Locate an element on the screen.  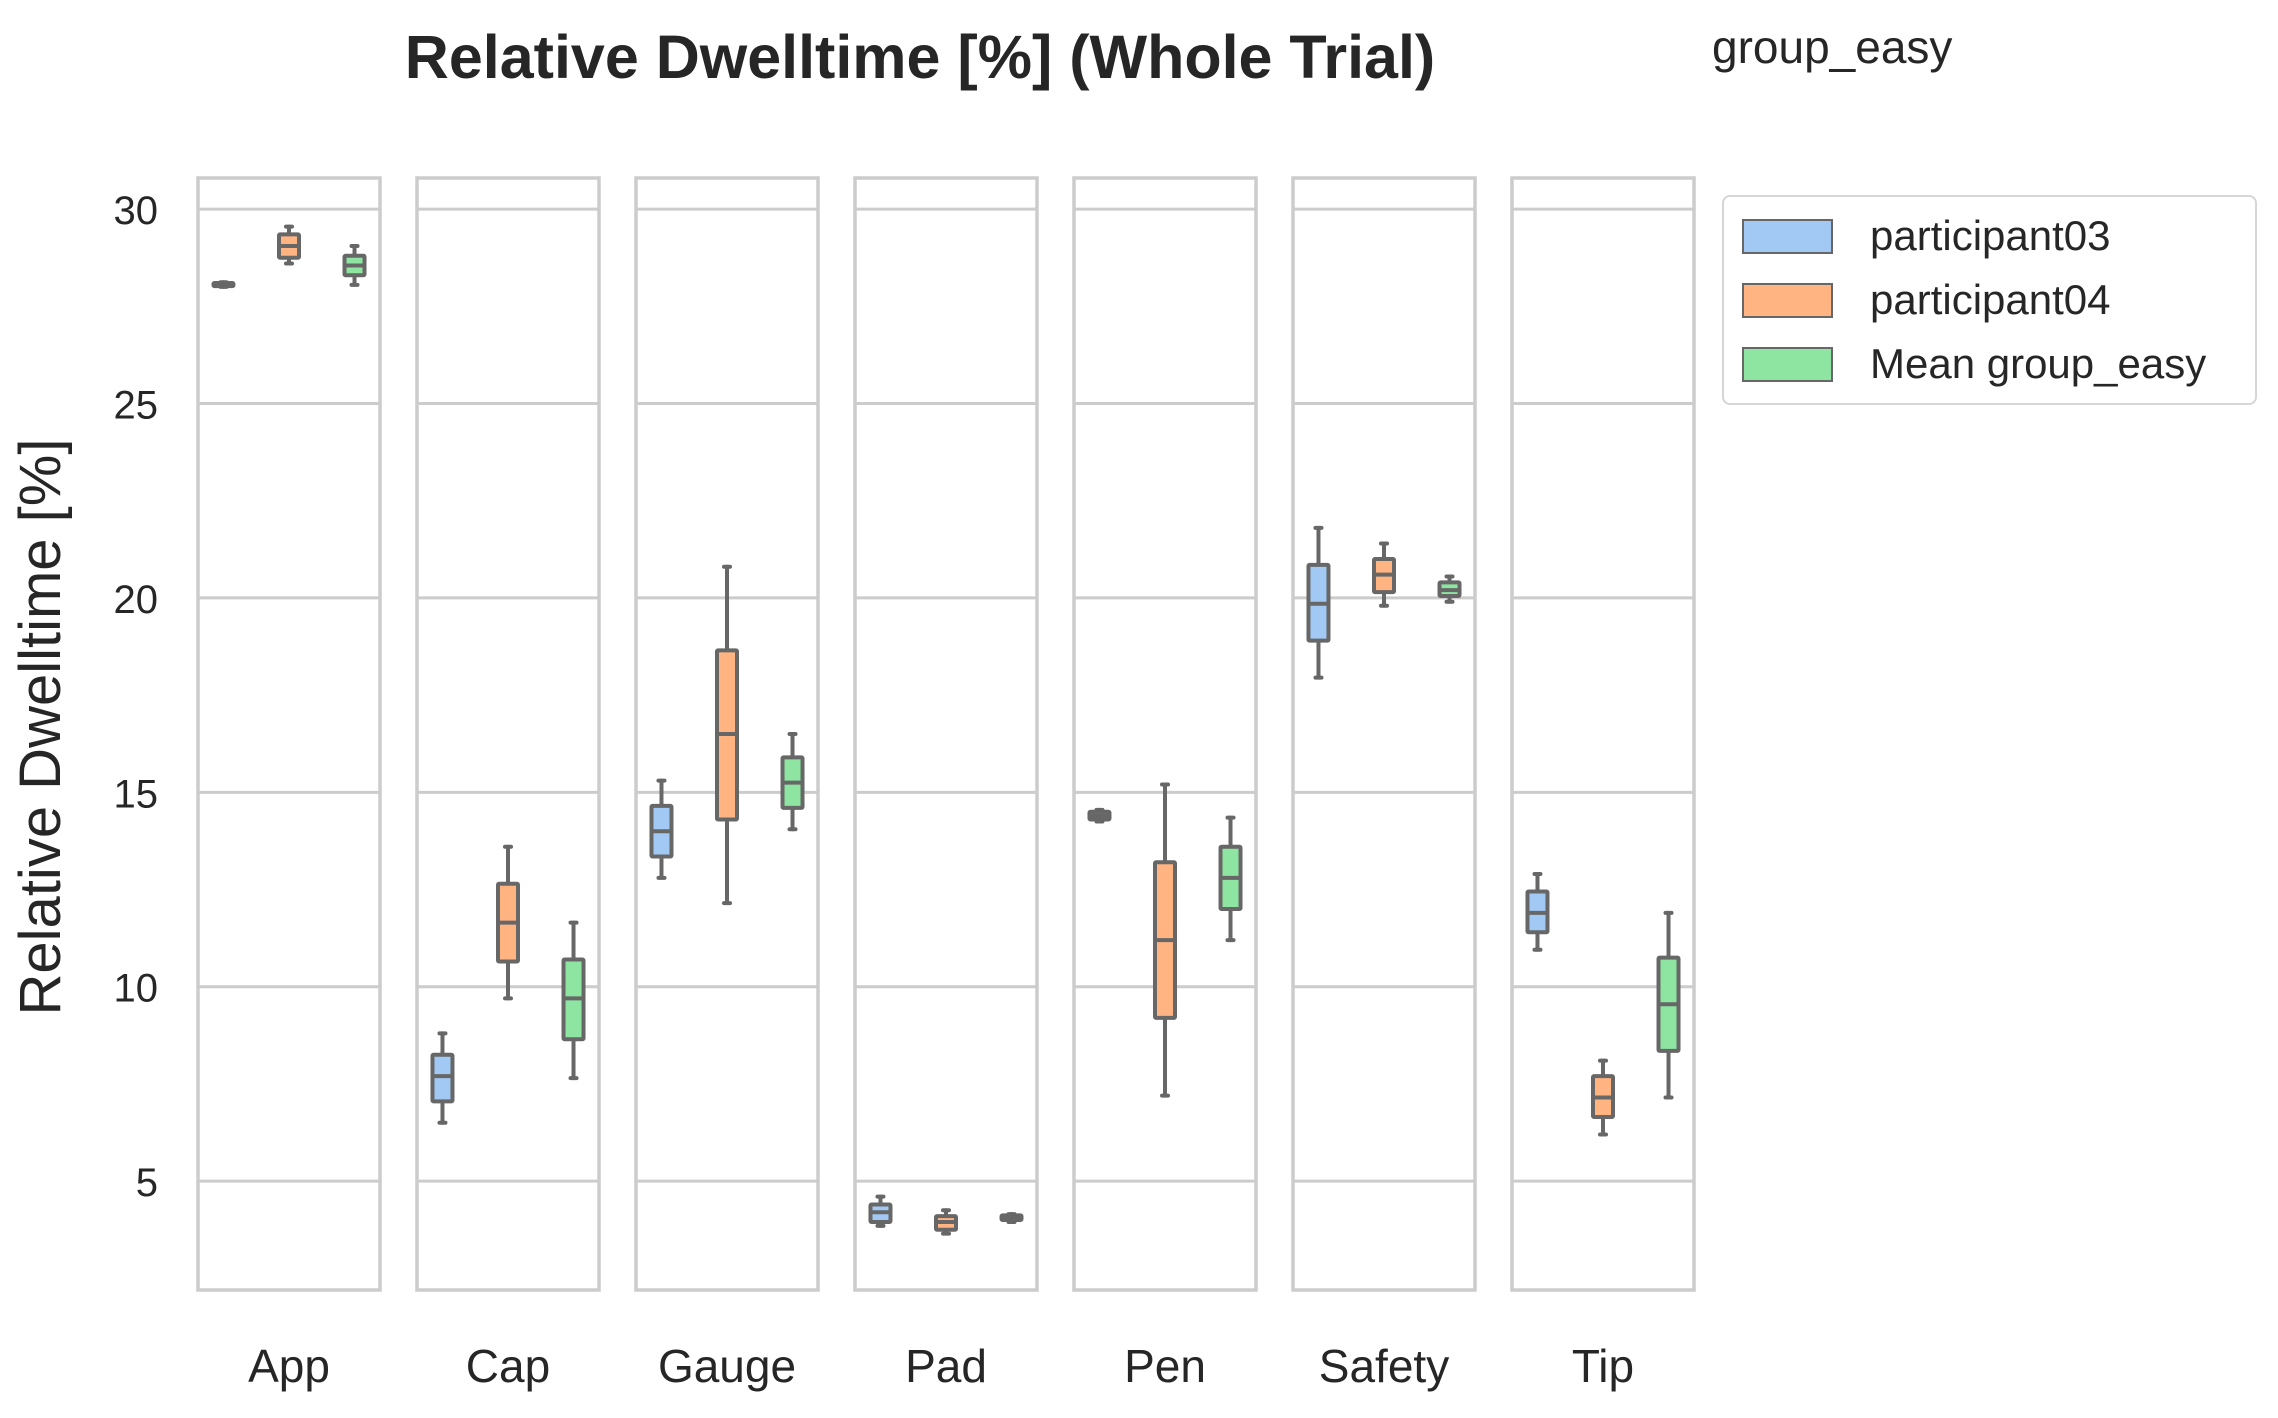
x-category-label: Pad is located at coordinates (946, 1366).